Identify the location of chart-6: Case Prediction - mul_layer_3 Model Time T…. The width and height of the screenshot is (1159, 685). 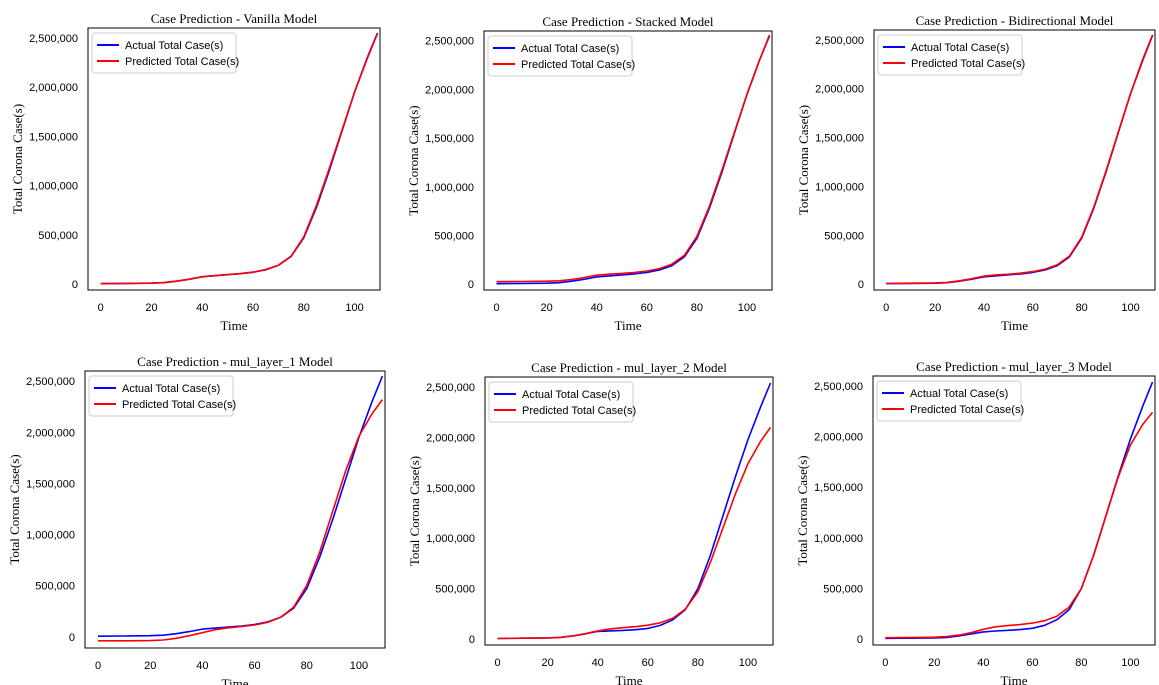
(975, 522).